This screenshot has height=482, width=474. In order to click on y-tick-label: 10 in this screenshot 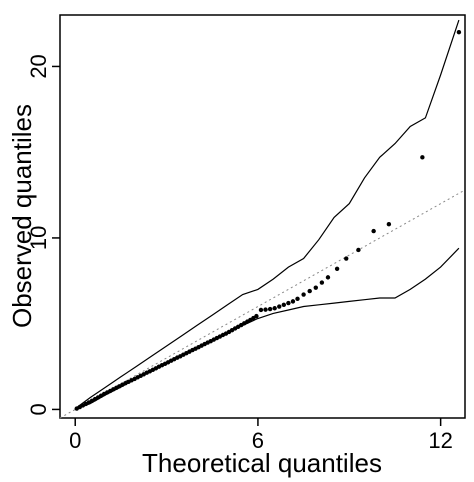, I will do `click(38, 238)`.